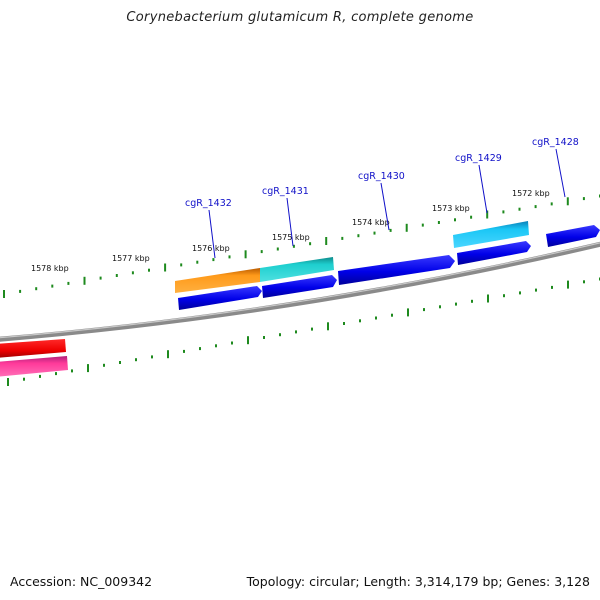 This screenshot has height=600, width=600. Describe the element at coordinates (478, 158) in the screenshot. I see `svg-text: cgR_1429` at that location.